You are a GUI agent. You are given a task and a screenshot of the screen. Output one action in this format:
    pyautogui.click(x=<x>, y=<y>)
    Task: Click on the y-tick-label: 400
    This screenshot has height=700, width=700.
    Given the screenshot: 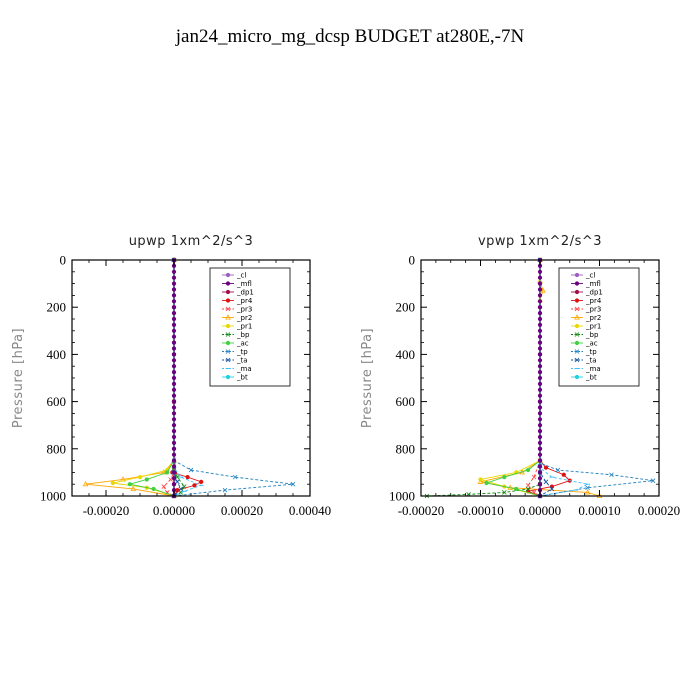 What is the action you would take?
    pyautogui.click(x=406, y=354)
    